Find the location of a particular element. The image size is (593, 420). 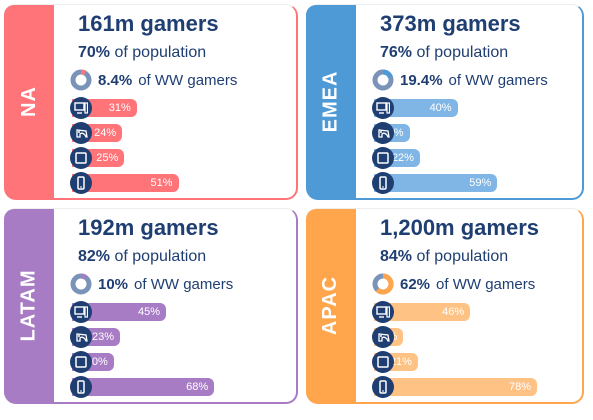

bar-value-label: 21% is located at coordinates (400, 362).